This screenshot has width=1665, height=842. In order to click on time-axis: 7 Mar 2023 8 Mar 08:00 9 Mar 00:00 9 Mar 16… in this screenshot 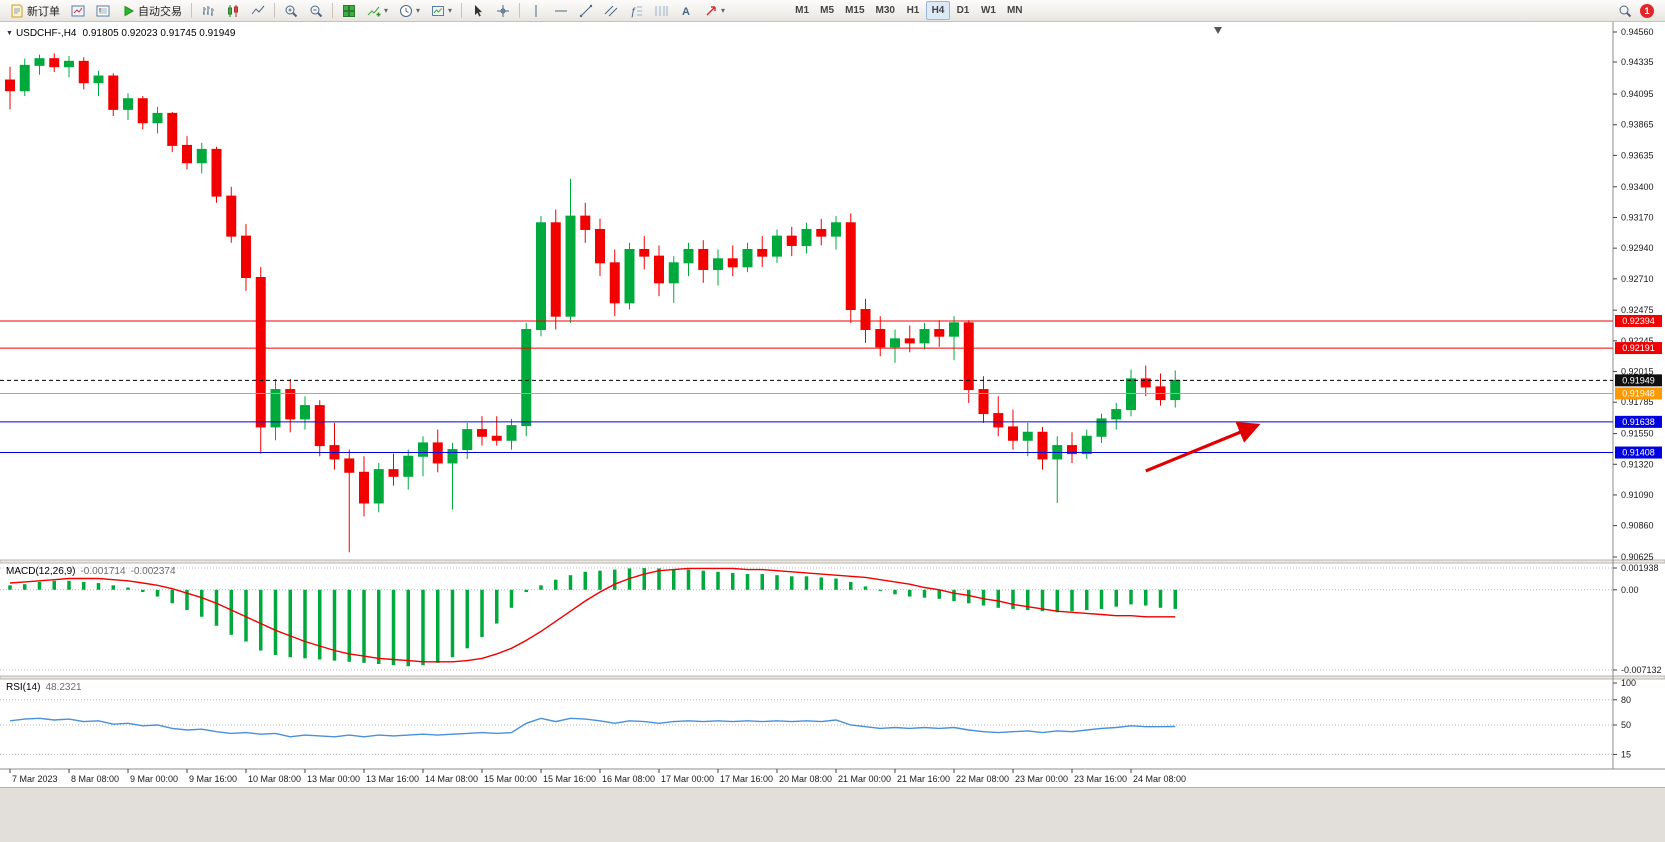, I will do `click(597, 776)`.